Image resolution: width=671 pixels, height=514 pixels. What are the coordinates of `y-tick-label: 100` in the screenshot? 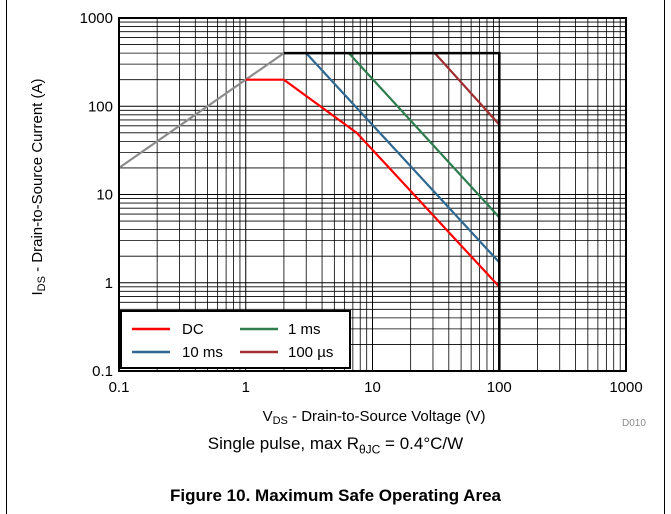 It's located at (100, 106).